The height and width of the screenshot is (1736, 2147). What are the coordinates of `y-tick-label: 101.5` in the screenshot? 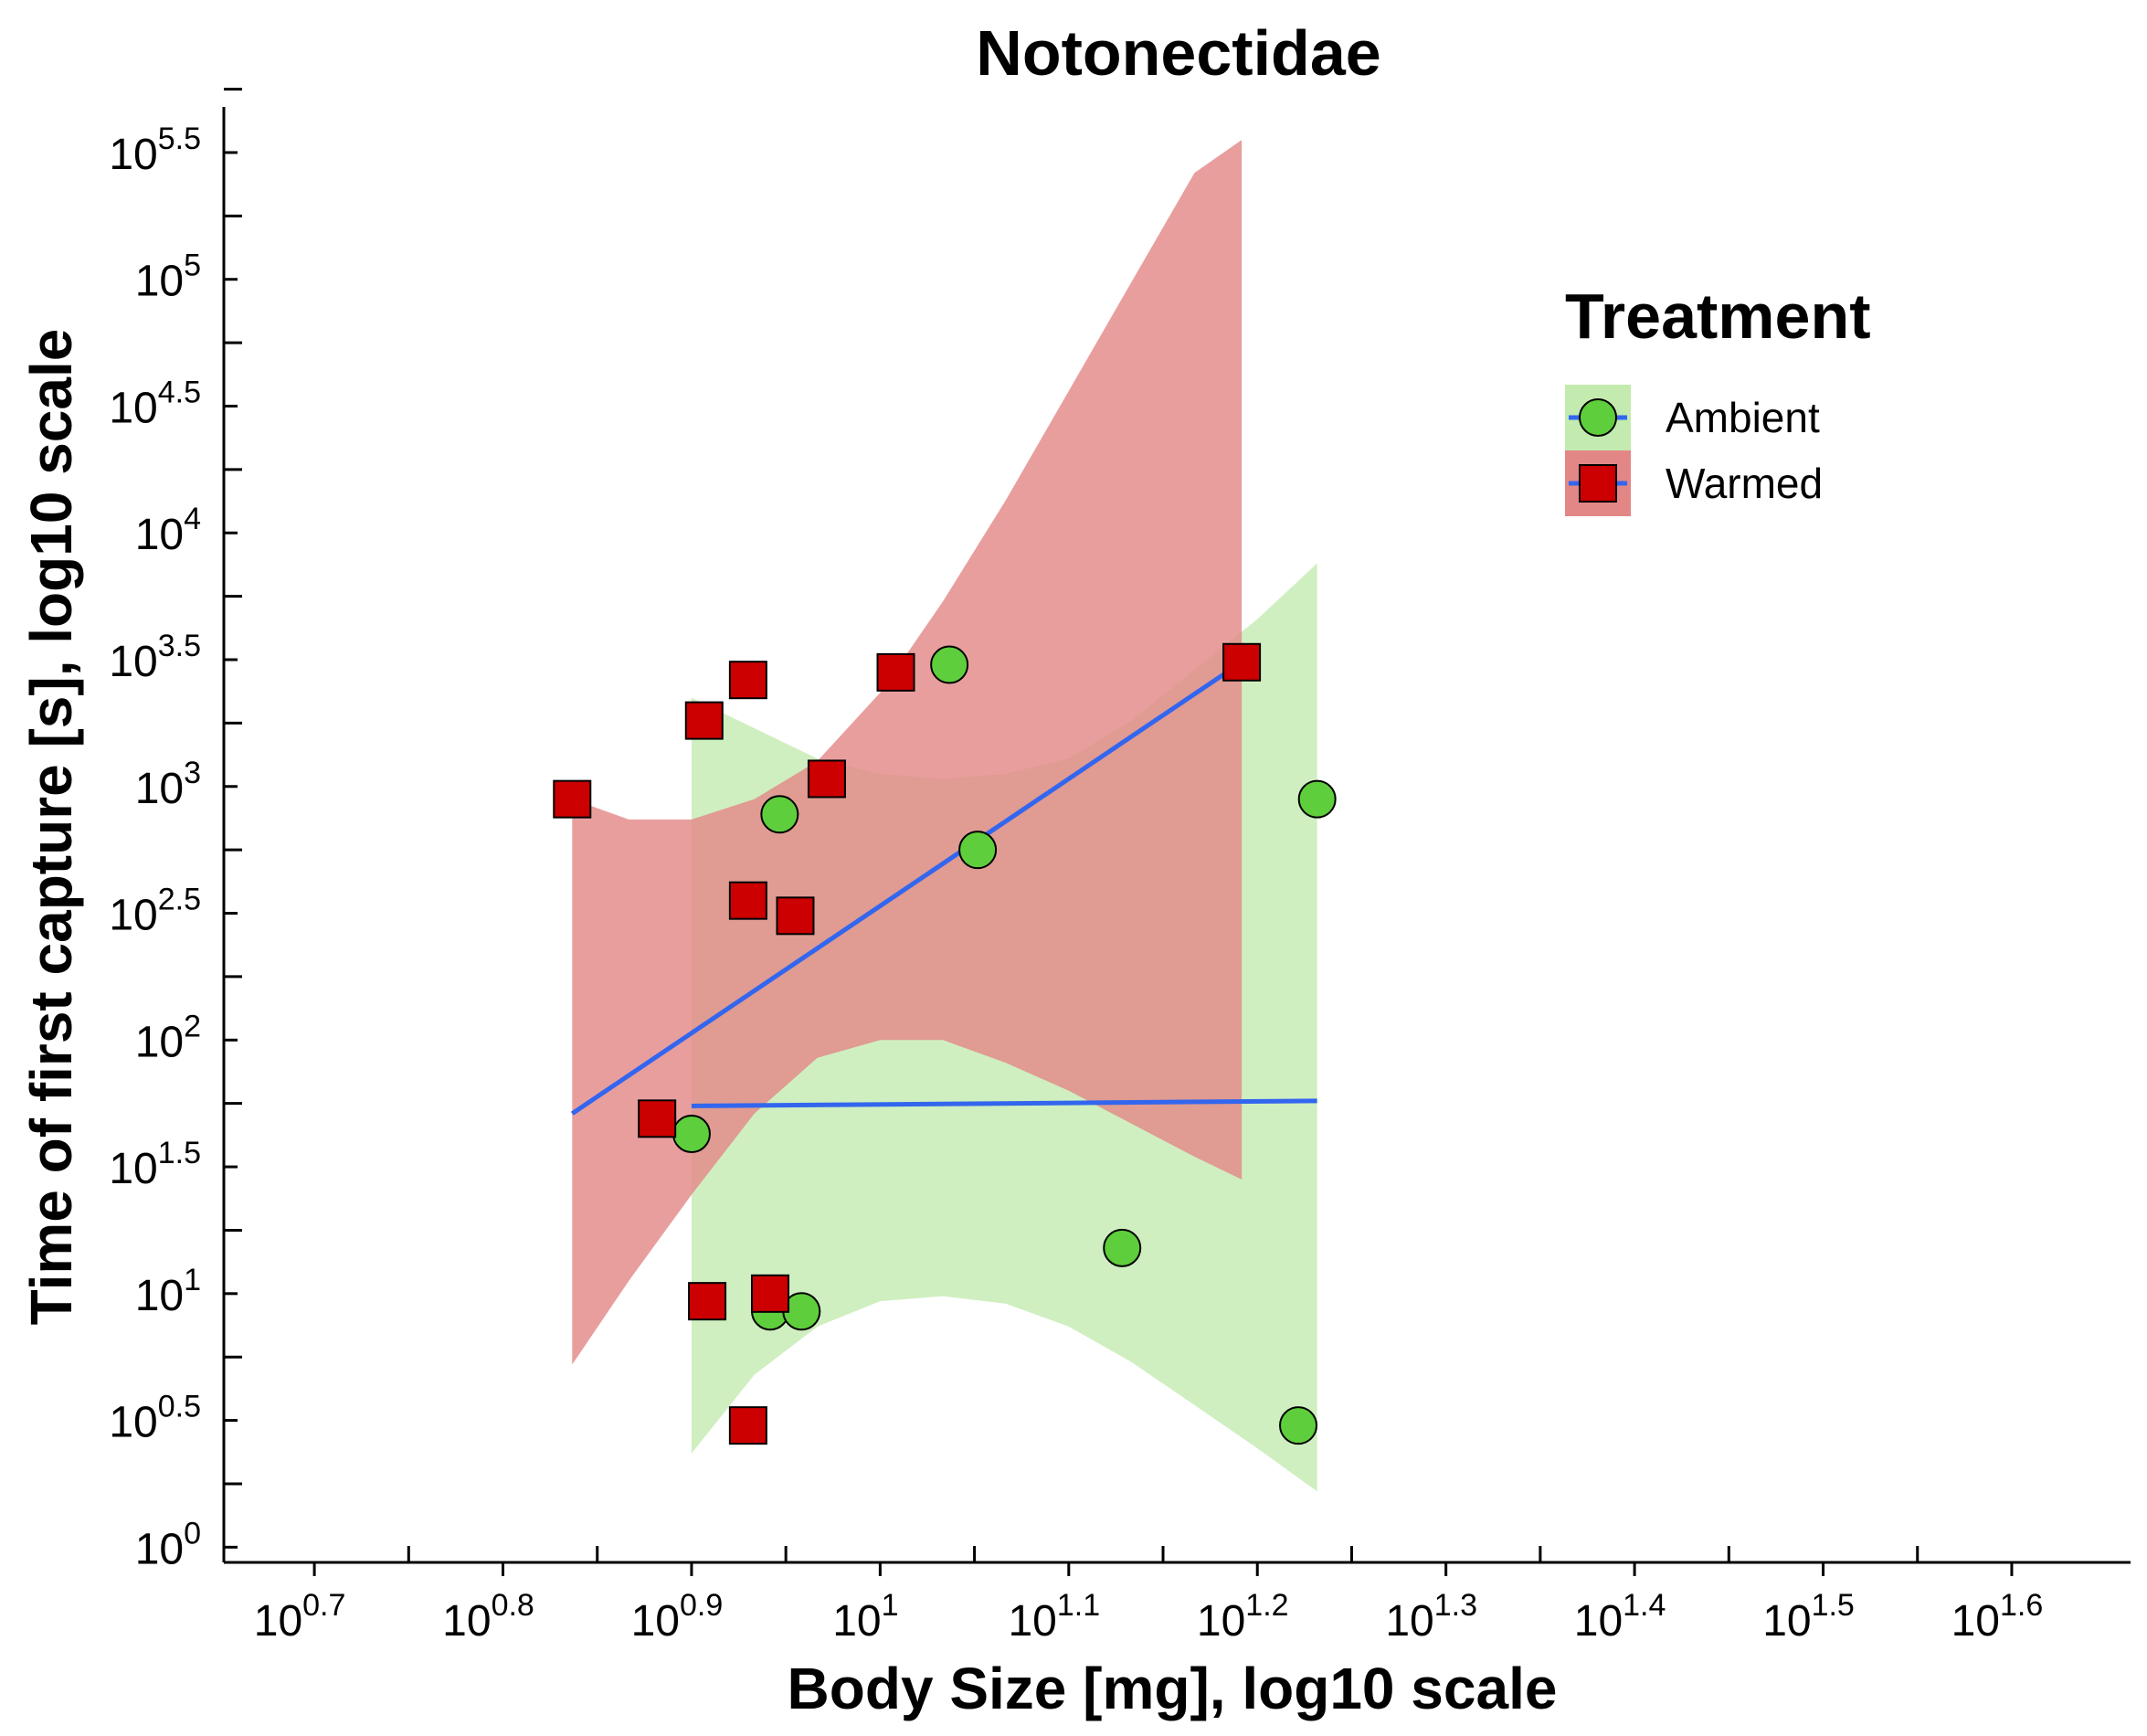 It's located at (155, 1164).